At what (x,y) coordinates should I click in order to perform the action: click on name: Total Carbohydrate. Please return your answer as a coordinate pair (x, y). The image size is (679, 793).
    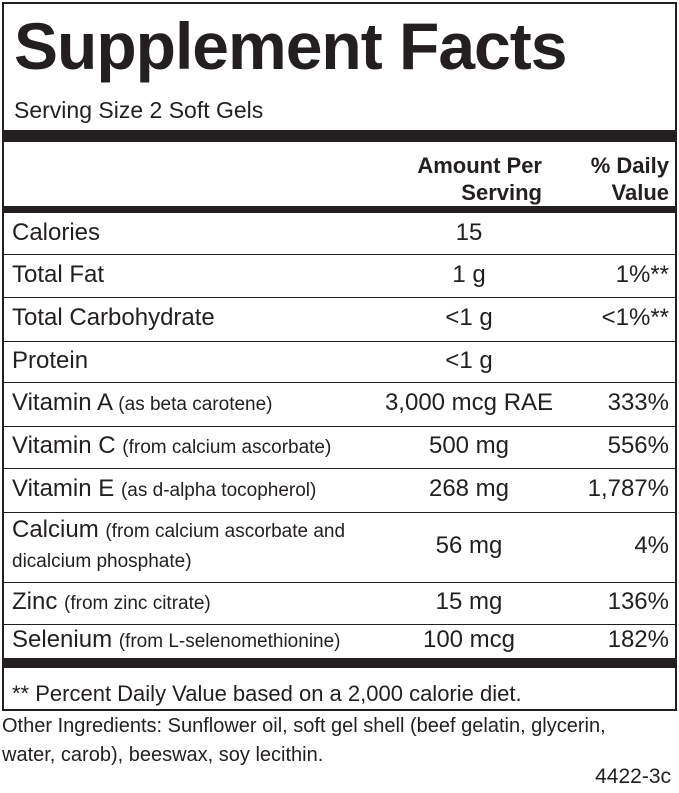
    Looking at the image, I should click on (113, 317).